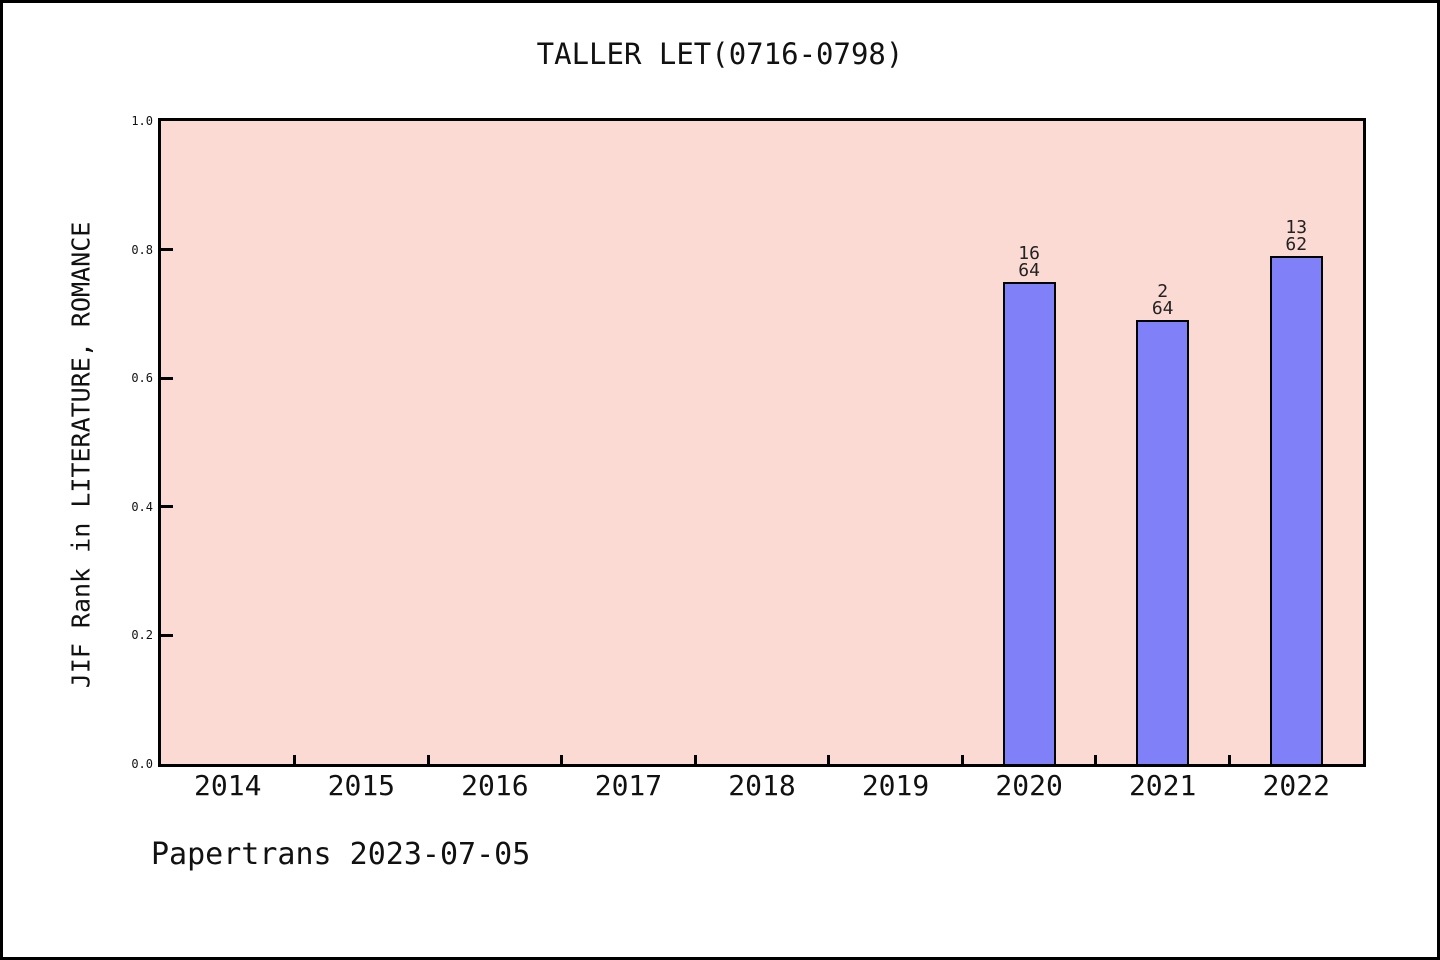 Image resolution: width=1440 pixels, height=960 pixels. I want to click on footer-note: Papertrans 2023-07-05, so click(341, 854).